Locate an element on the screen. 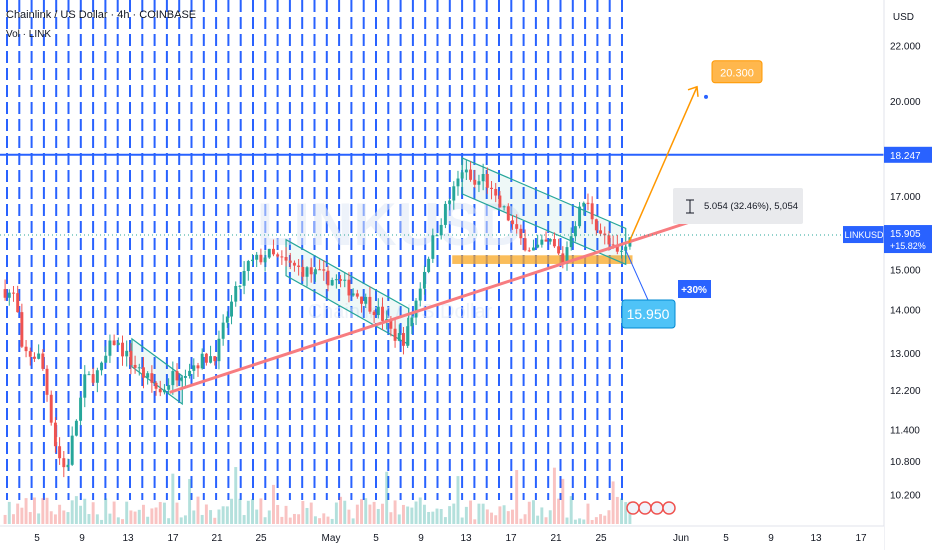  gain-label-box is located at coordinates (694, 289).